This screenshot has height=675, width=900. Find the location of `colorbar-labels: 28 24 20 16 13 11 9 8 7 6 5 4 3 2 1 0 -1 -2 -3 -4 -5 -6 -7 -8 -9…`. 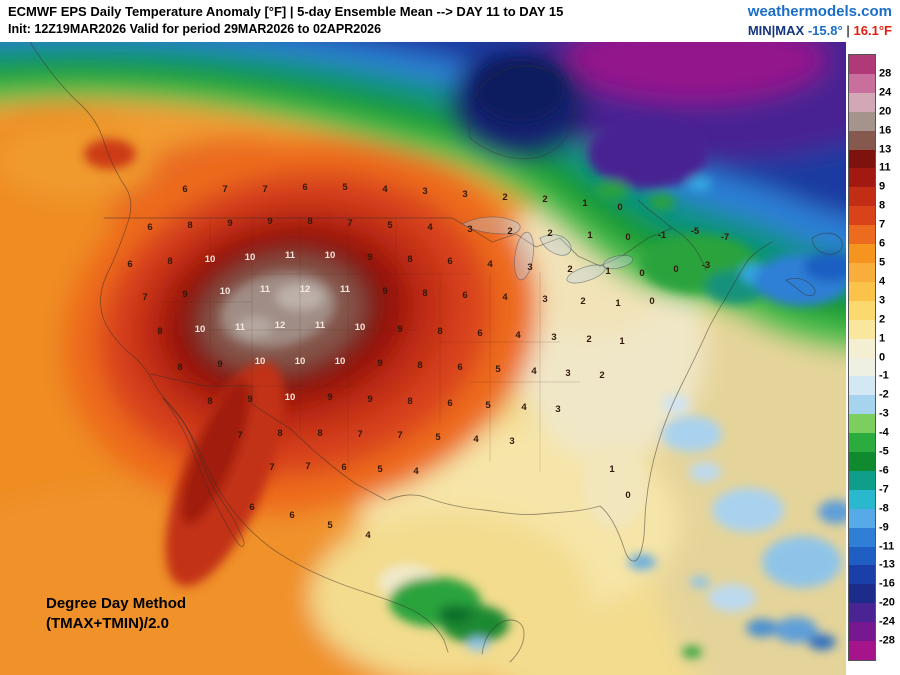

colorbar-labels: 28 24 20 16 13 11 9 8 7 6 5 4 3 2 1 0 -1 -2 -3 -4 -5 -6 -7 -8 -9… is located at coordinates (887, 357).